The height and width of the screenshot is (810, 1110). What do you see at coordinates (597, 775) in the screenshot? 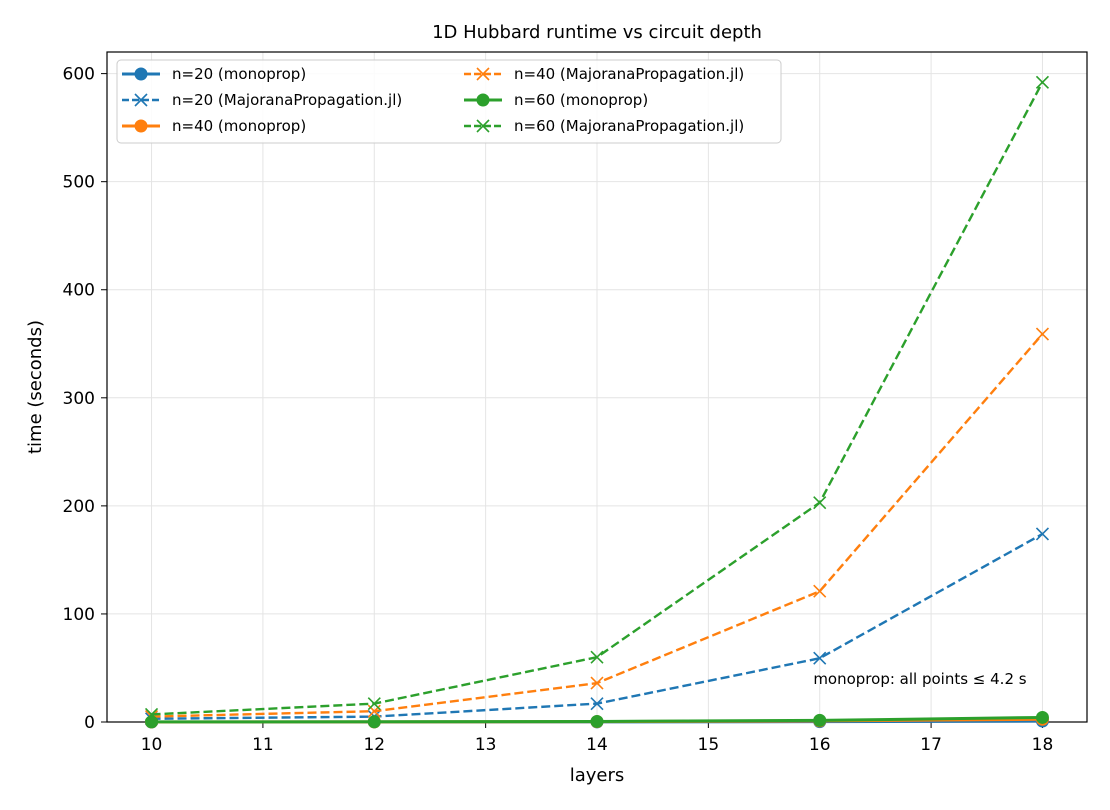
I see `x-axis-label: layers` at bounding box center [597, 775].